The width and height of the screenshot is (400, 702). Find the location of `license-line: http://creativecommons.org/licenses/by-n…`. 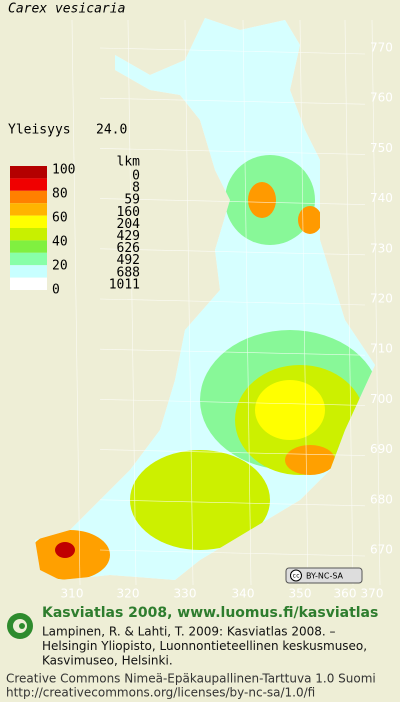

license-line: http://creativecommons.org/licenses/by-n… is located at coordinates (160, 693).